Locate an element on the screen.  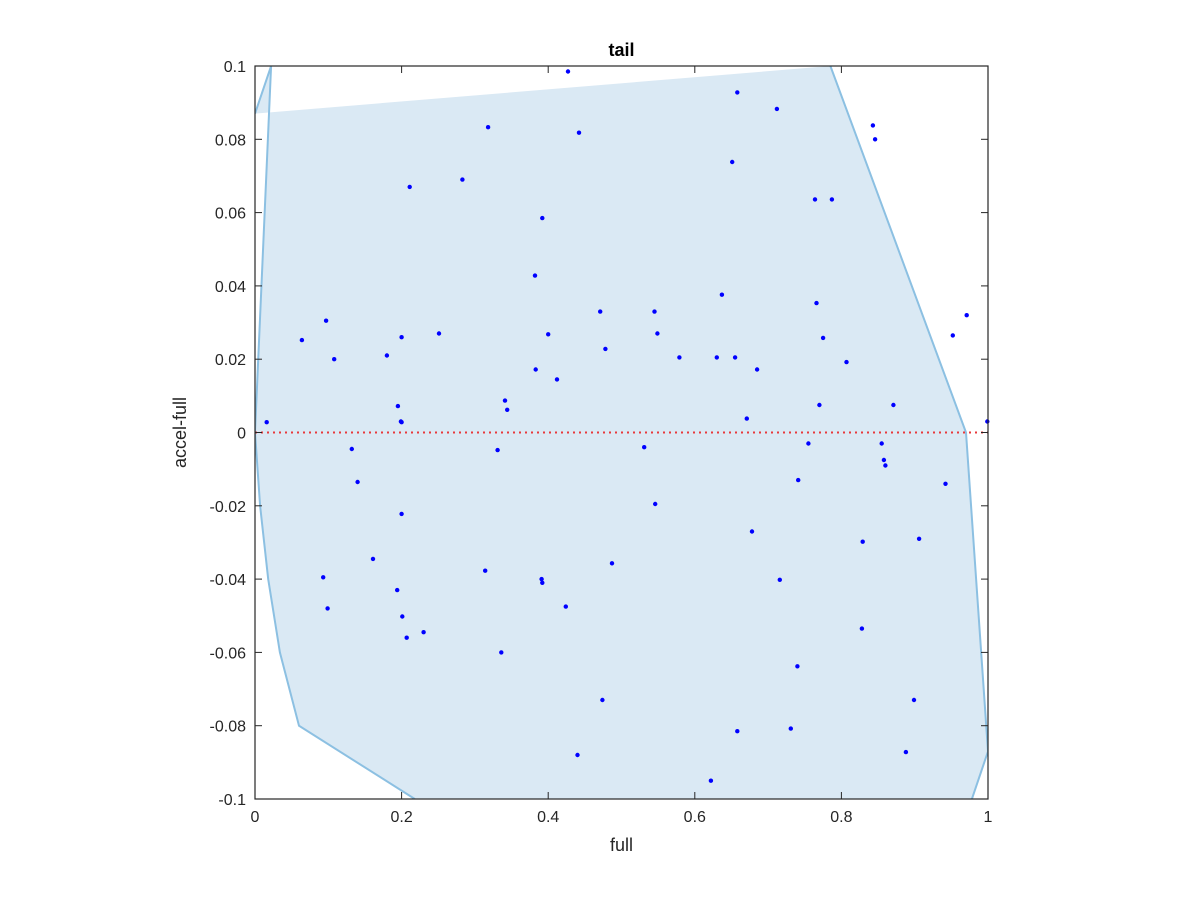
y-tick-label: 0.04 is located at coordinates (230, 287).